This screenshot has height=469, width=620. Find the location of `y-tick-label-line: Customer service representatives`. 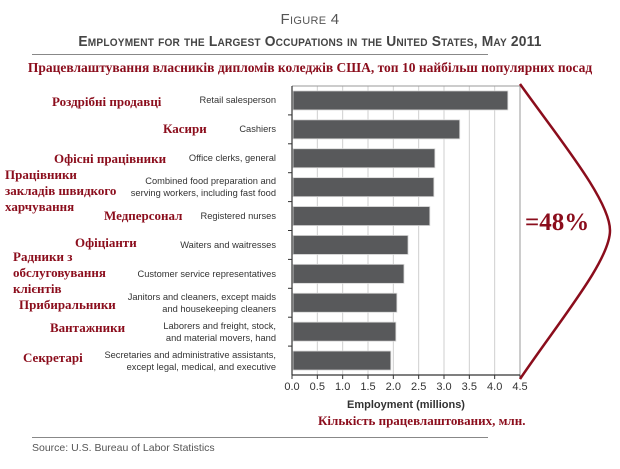

y-tick-label-line: Customer service representatives is located at coordinates (206, 273).